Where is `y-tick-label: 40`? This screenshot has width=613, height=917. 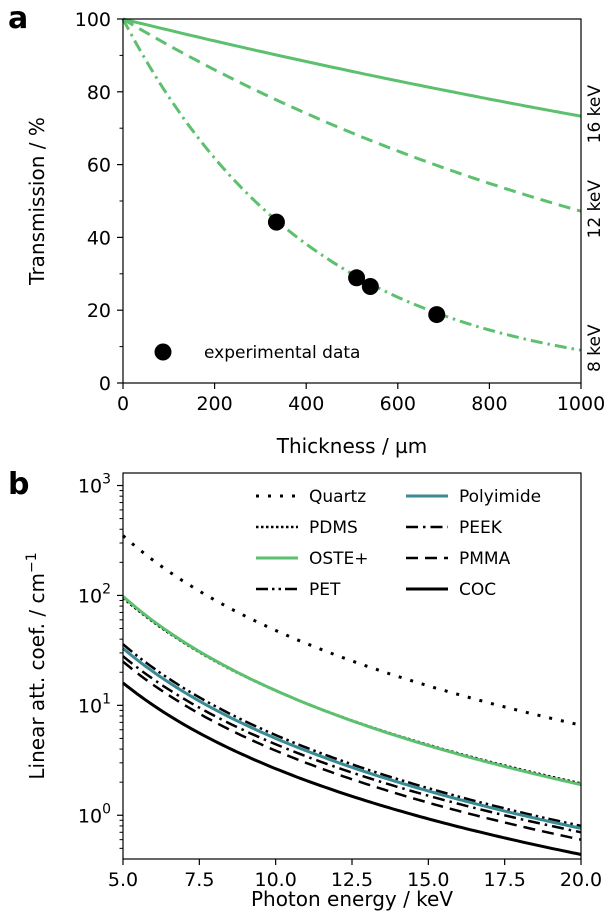
y-tick-label: 40 is located at coordinates (99, 238).